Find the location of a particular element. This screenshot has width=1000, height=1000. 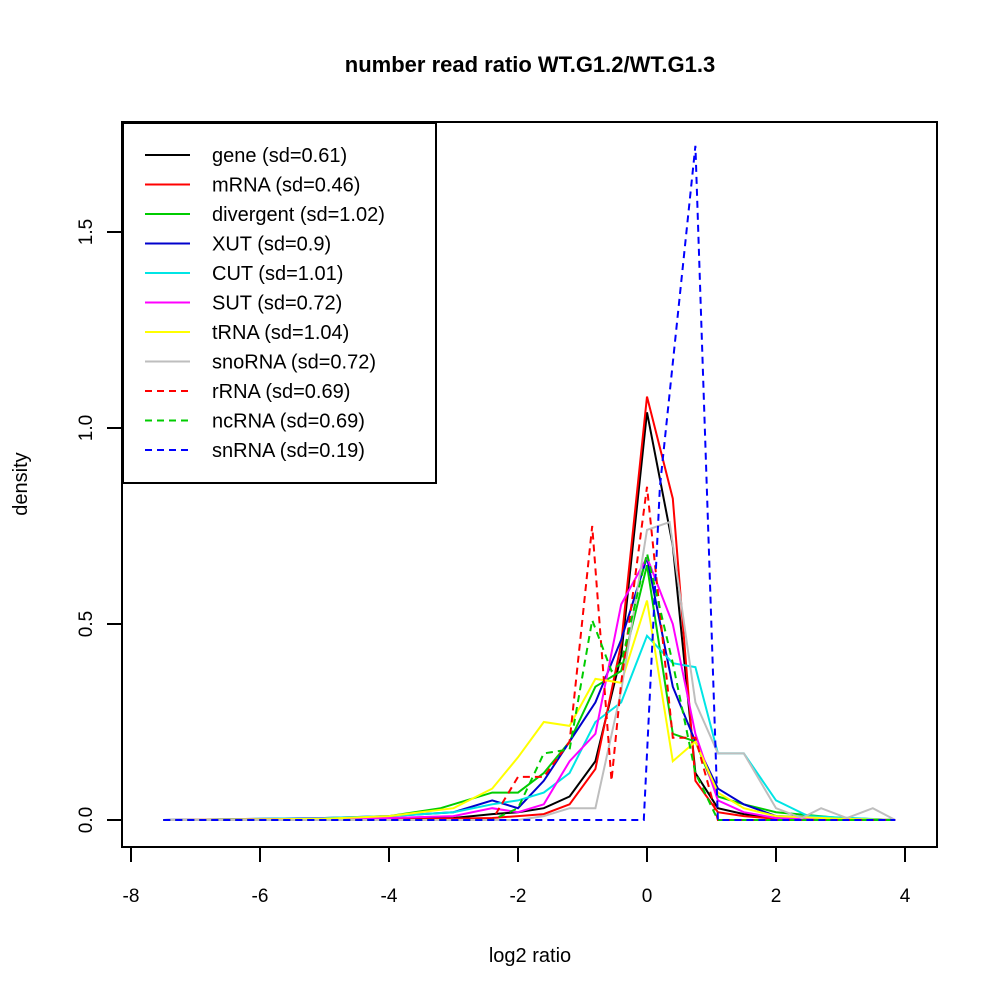

x-tick-label: -6 is located at coordinates (260, 896).